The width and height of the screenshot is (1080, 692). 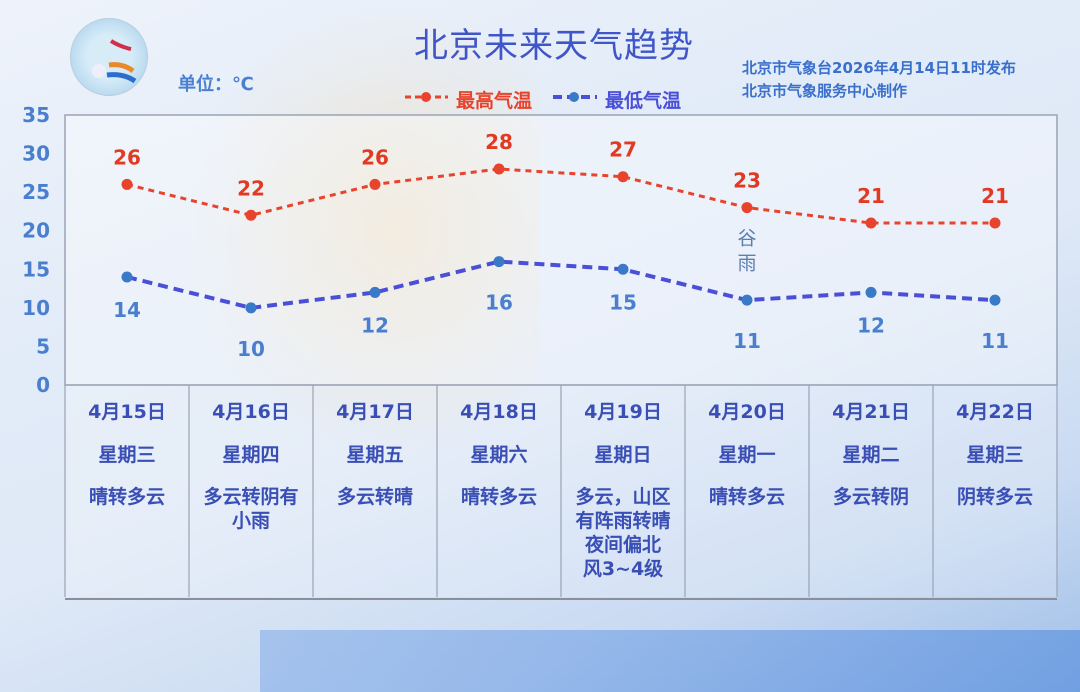 I want to click on data-label-high: 22, so click(x=251, y=188).